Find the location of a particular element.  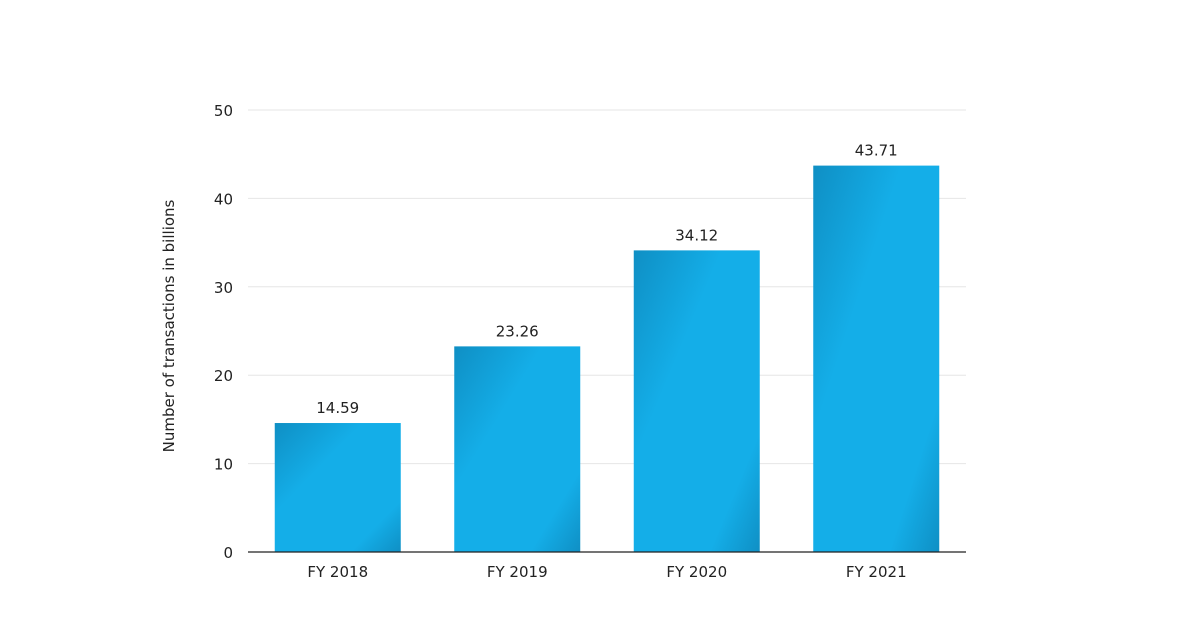

x-tick-label: FY 2019 is located at coordinates (517, 572).